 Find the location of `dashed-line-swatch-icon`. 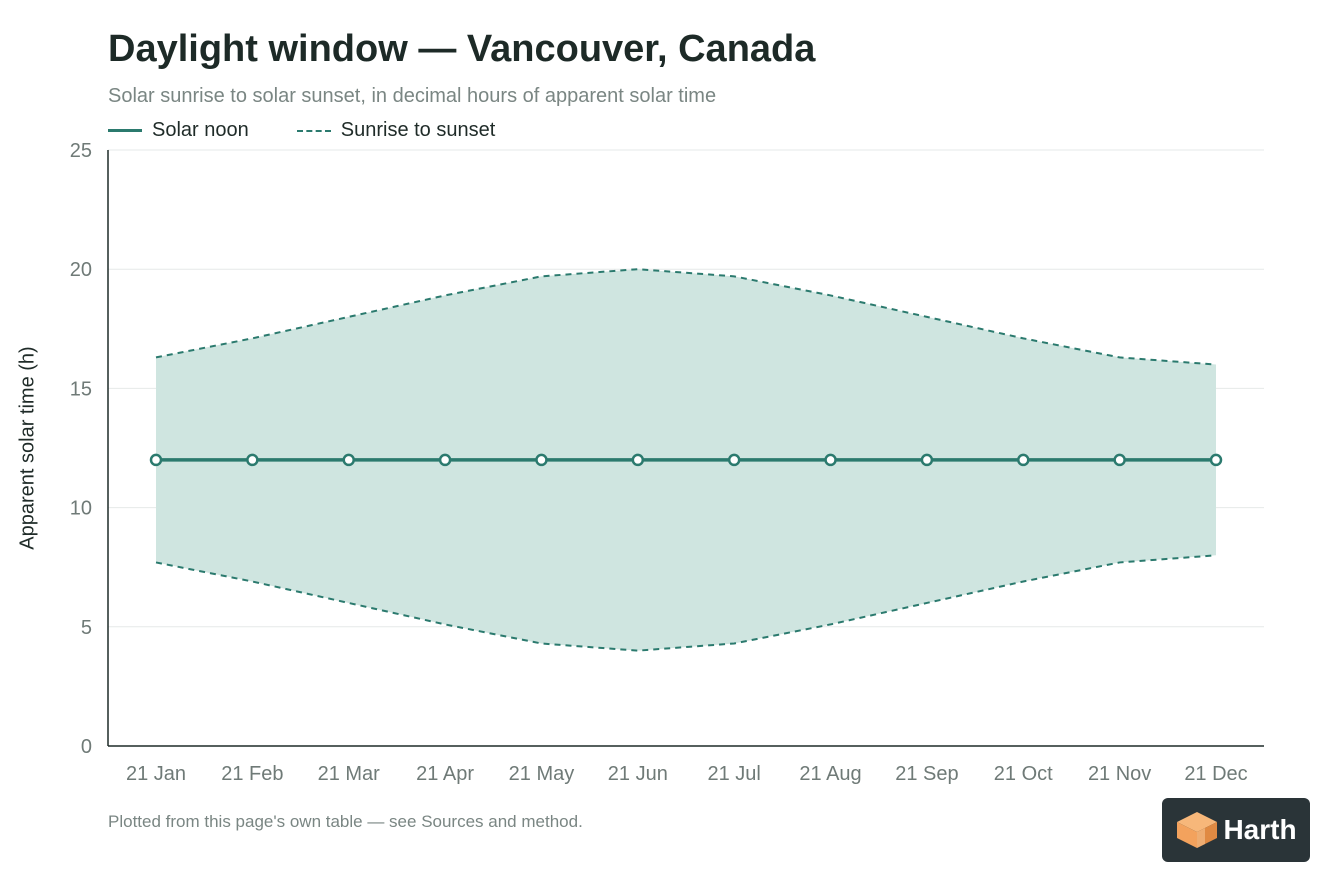

dashed-line-swatch-icon is located at coordinates (313, 130).